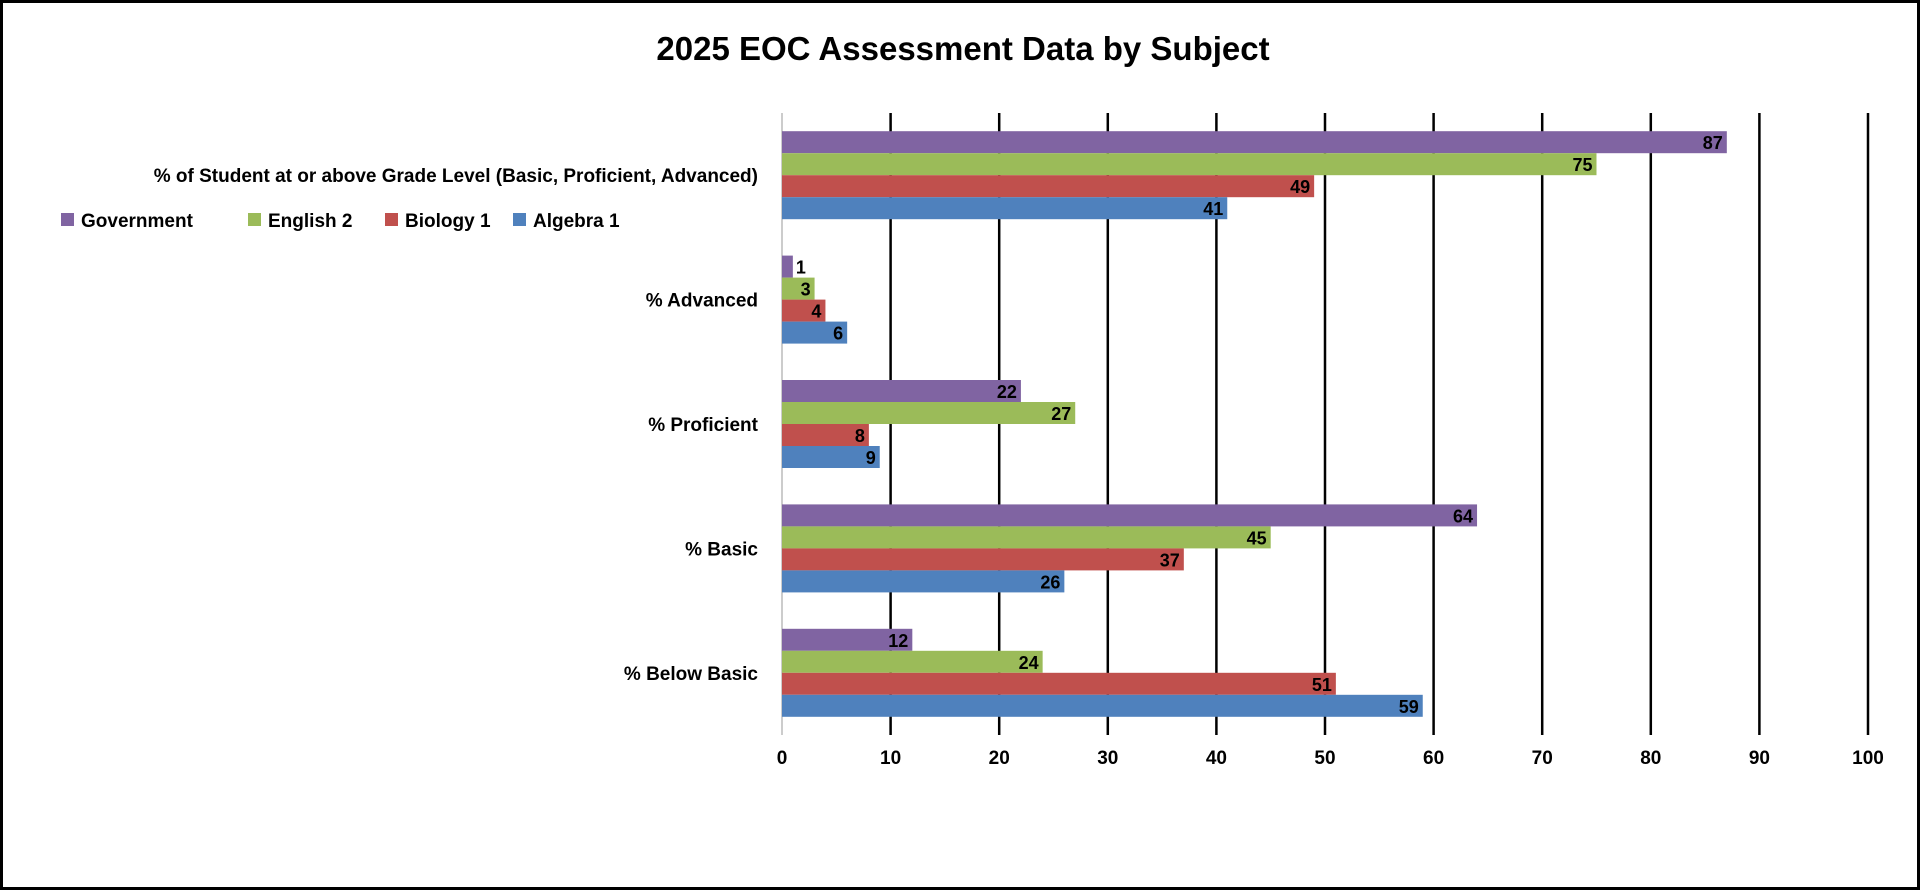  What do you see at coordinates (576, 221) in the screenshot?
I see `legend-label: Algebra 1` at bounding box center [576, 221].